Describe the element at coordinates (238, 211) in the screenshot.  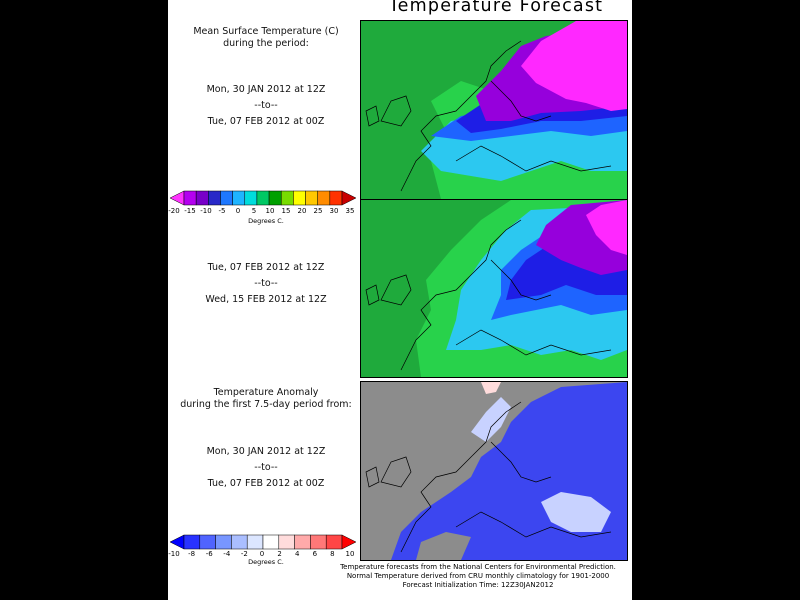
I see `temperature-colorbar-tick-label: 0` at that location.